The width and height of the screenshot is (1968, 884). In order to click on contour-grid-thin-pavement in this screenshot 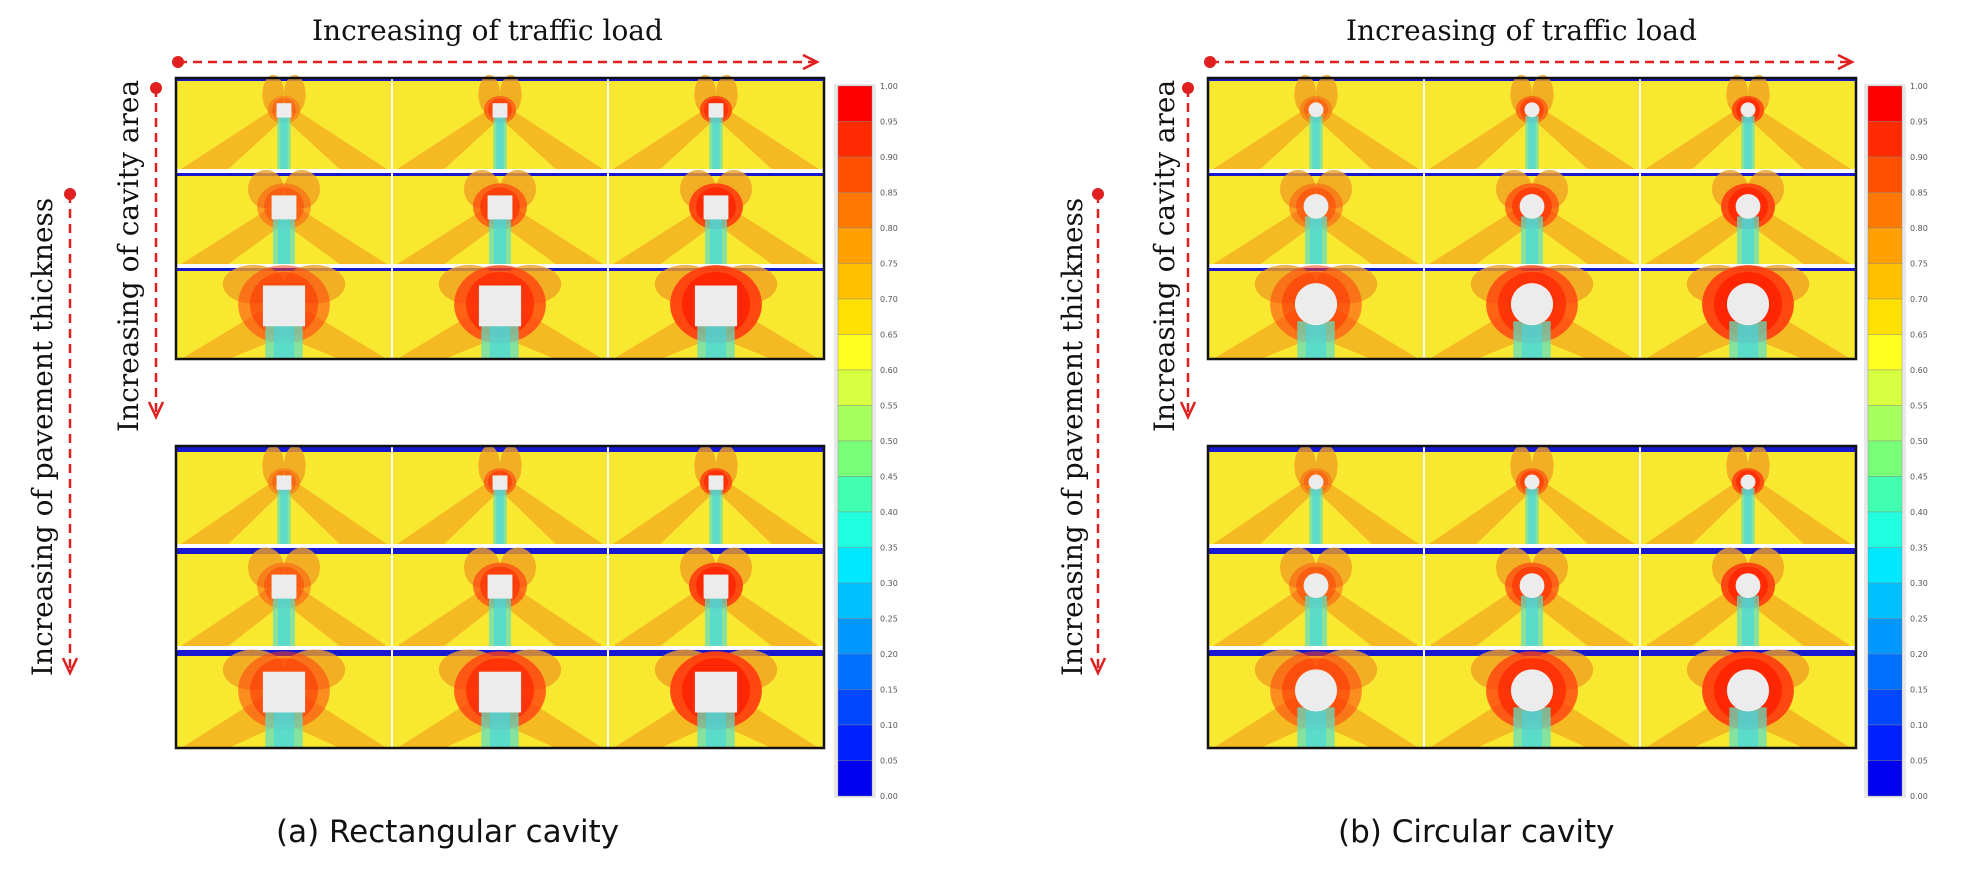, I will do `click(500, 217)`.